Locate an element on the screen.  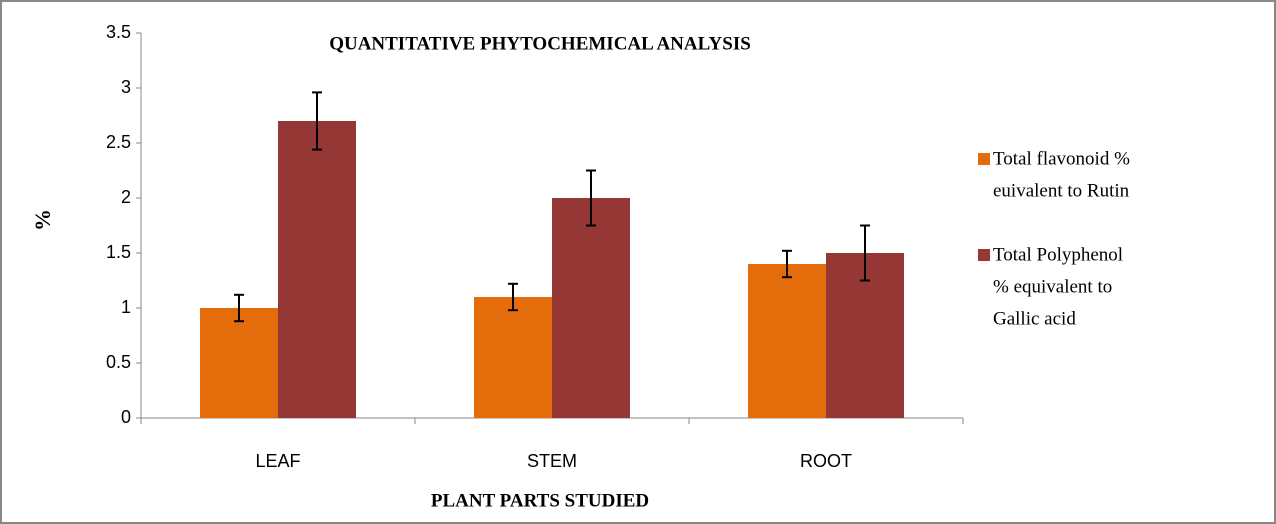
legend-label: Total flavonoid % is located at coordinates (1061, 158).